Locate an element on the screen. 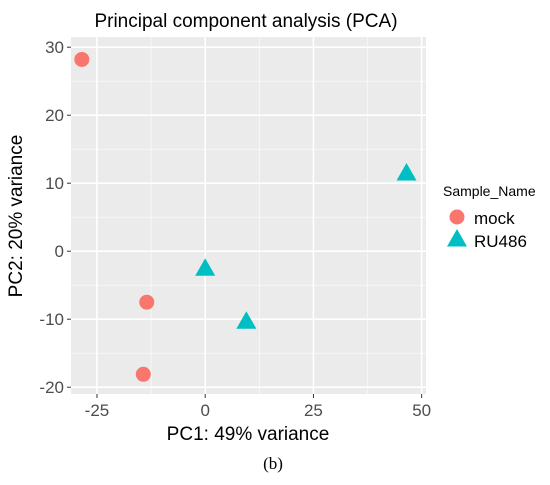 The width and height of the screenshot is (550, 485). x-tick-label: -25 is located at coordinates (97, 410).